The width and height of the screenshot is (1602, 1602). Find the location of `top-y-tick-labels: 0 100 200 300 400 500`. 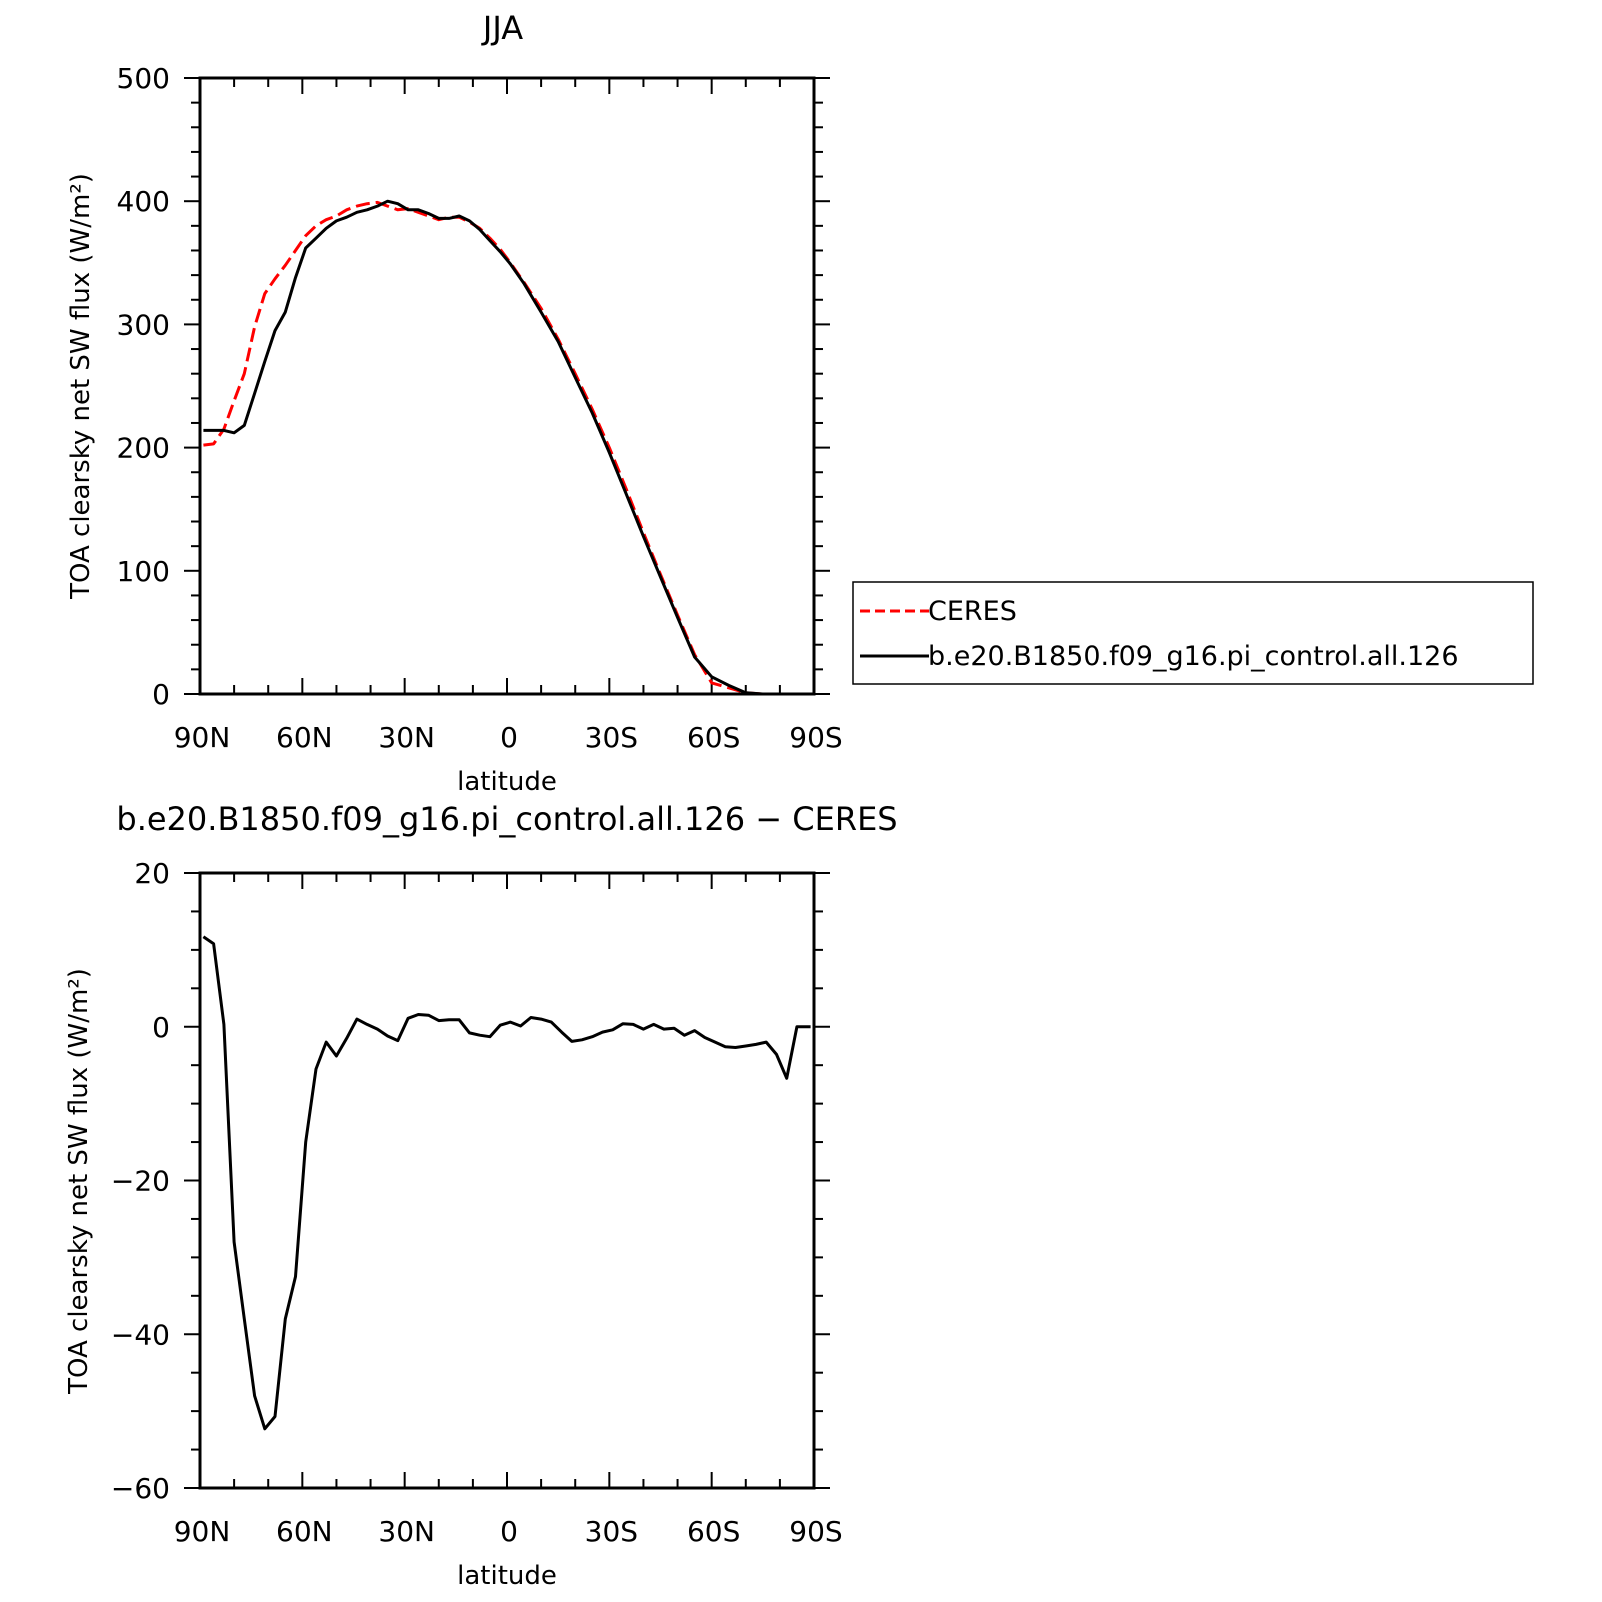

top-y-tick-labels: 0 100 200 300 400 500 is located at coordinates (143, 386).